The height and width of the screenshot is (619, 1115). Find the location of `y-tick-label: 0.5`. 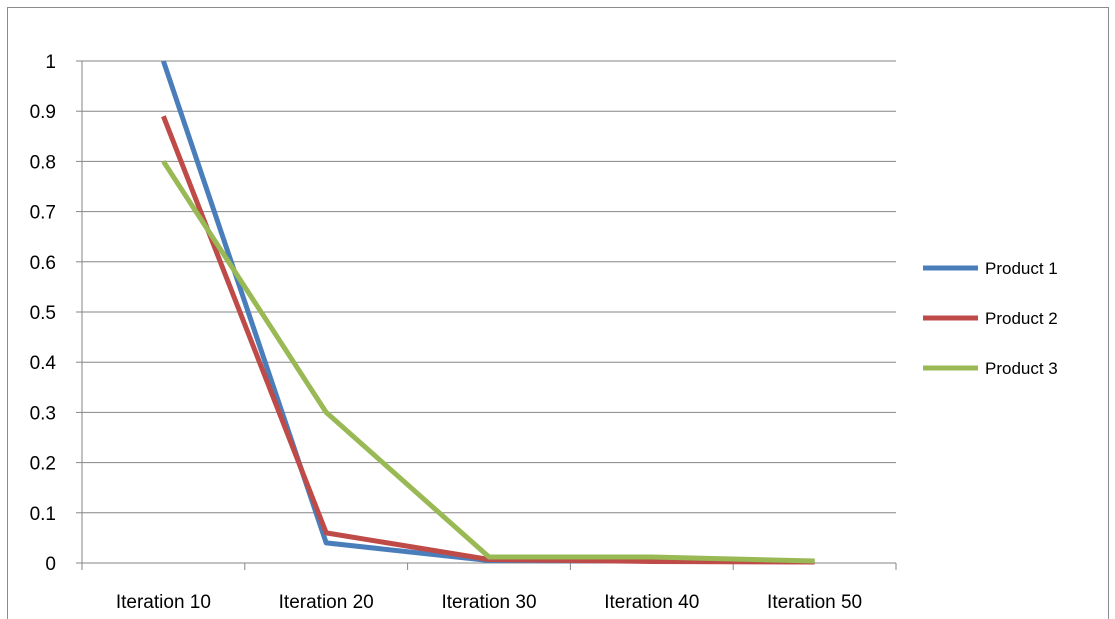

y-tick-label: 0.5 is located at coordinates (43, 313).